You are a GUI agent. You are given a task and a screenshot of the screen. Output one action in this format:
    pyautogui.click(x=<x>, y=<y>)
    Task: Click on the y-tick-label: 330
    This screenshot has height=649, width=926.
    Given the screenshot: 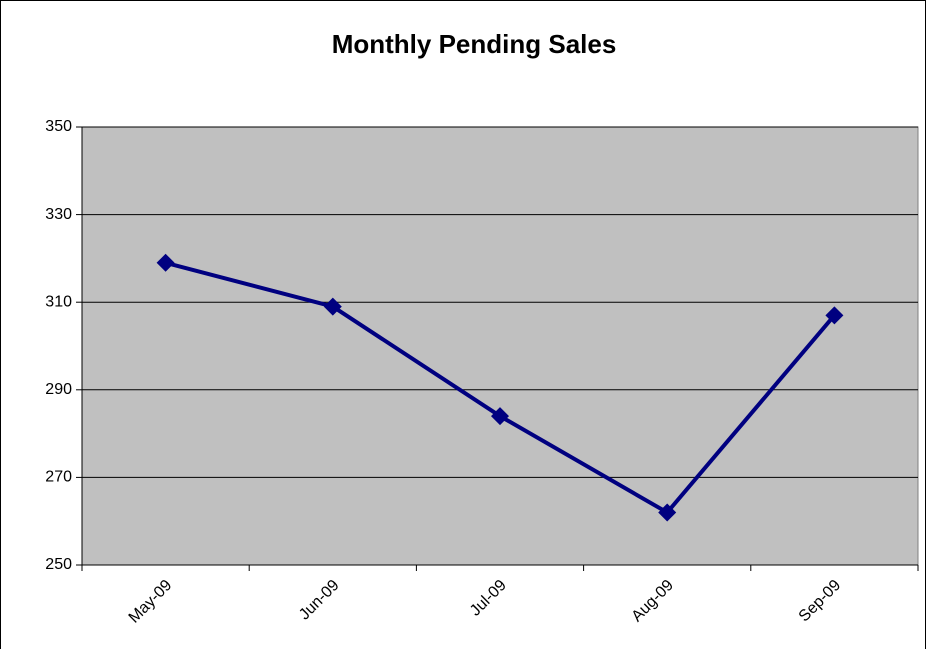 What is the action you would take?
    pyautogui.click(x=58, y=214)
    